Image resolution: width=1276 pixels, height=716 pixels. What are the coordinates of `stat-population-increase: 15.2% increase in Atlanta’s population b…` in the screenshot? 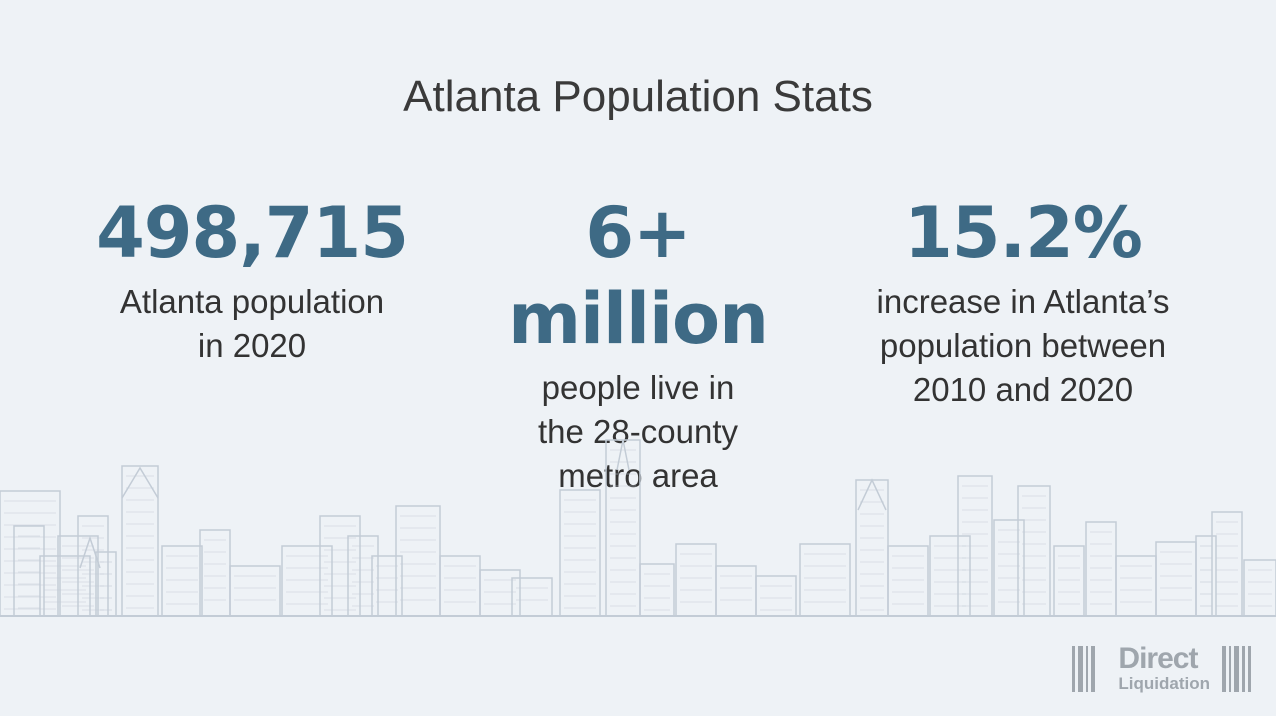 It's located at (1023, 301).